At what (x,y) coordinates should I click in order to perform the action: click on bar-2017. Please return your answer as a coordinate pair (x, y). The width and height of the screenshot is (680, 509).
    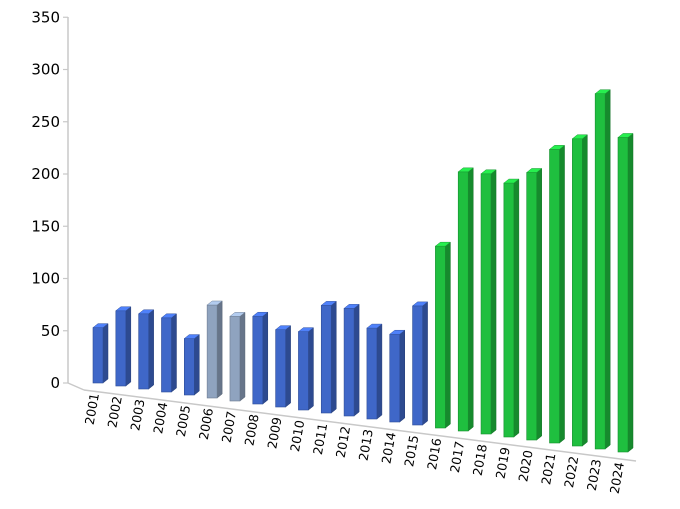
    Looking at the image, I should click on (465, 299).